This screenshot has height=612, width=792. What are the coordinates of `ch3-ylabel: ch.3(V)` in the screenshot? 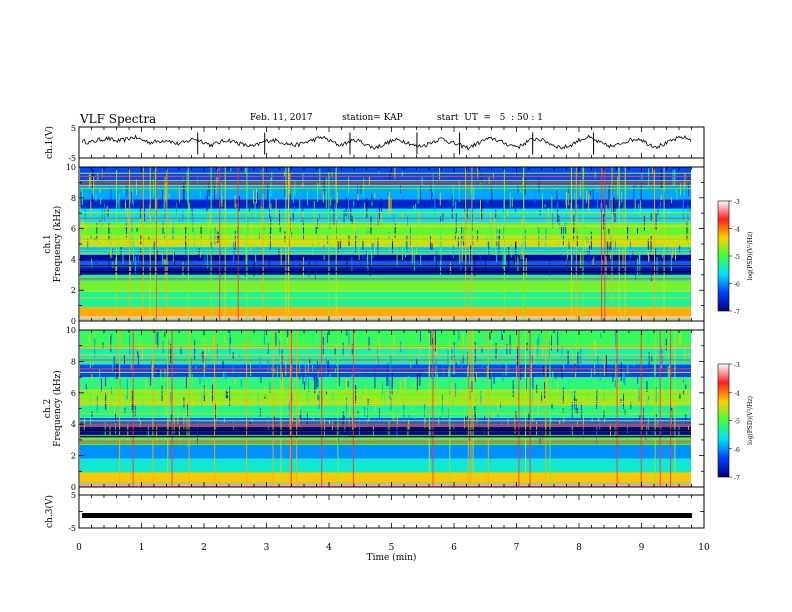 It's located at (49, 511).